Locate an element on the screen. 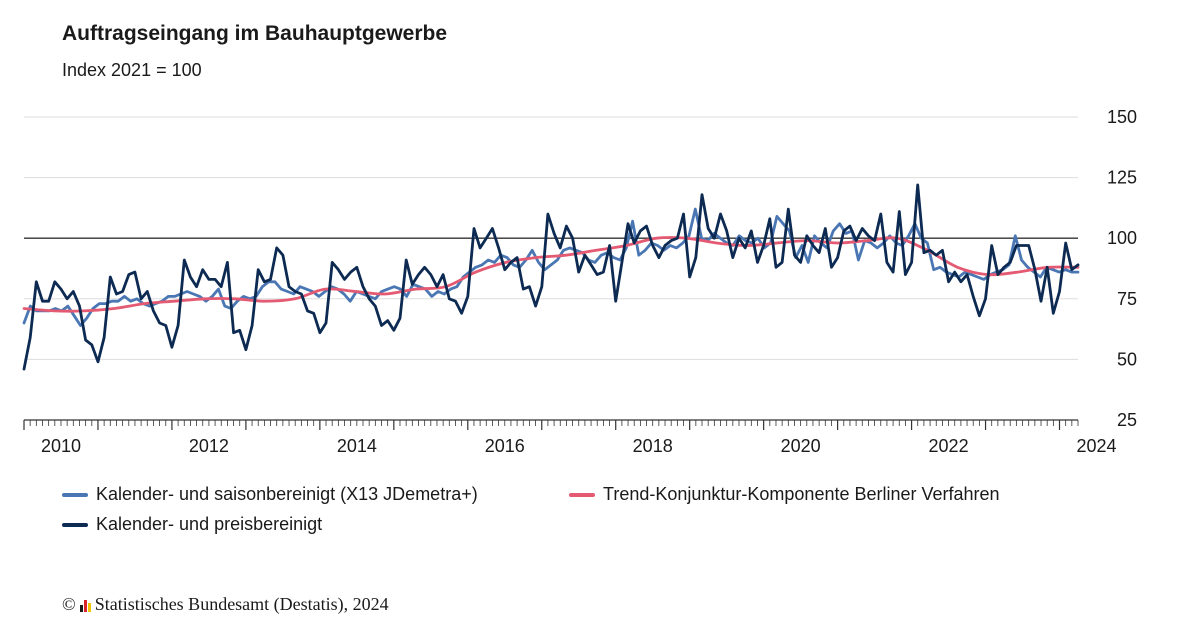 Image resolution: width=1200 pixels, height=629 pixels. legend-swatch-preisbereinigt is located at coordinates (75, 524).